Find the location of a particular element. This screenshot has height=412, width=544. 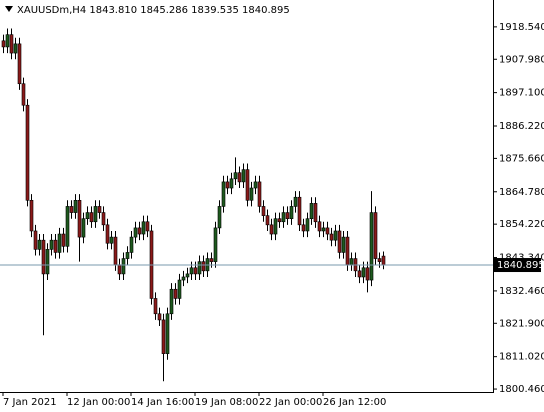

y-tick-label: 1832.460 is located at coordinates (521, 291).